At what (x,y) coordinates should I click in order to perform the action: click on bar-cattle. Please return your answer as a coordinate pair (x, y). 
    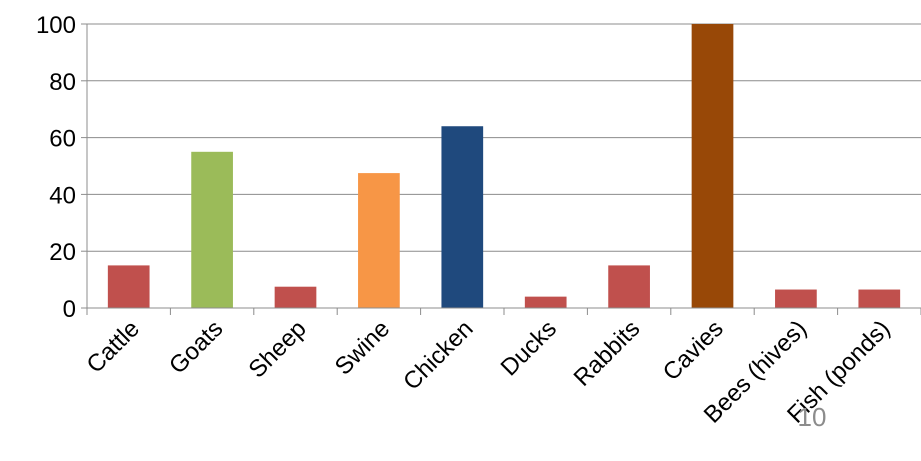
    Looking at the image, I should click on (128, 286).